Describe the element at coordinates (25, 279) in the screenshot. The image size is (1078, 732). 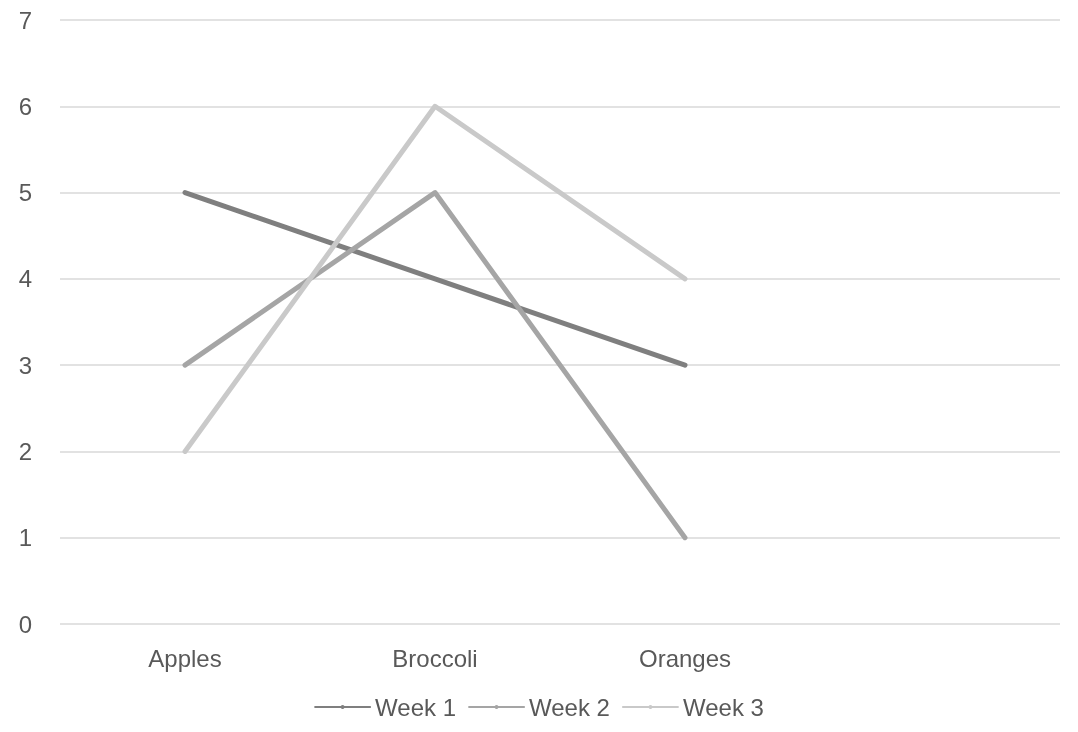
I see `y-tick-label: 4` at that location.